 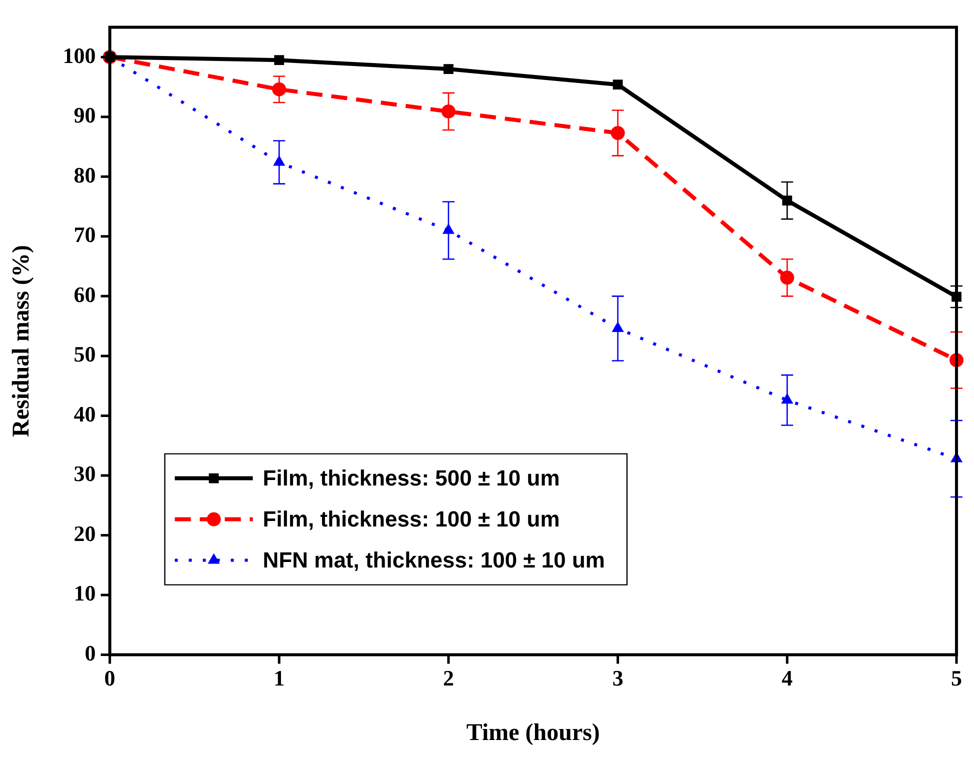 I want to click on y-tick-label: 30, so click(x=85, y=473).